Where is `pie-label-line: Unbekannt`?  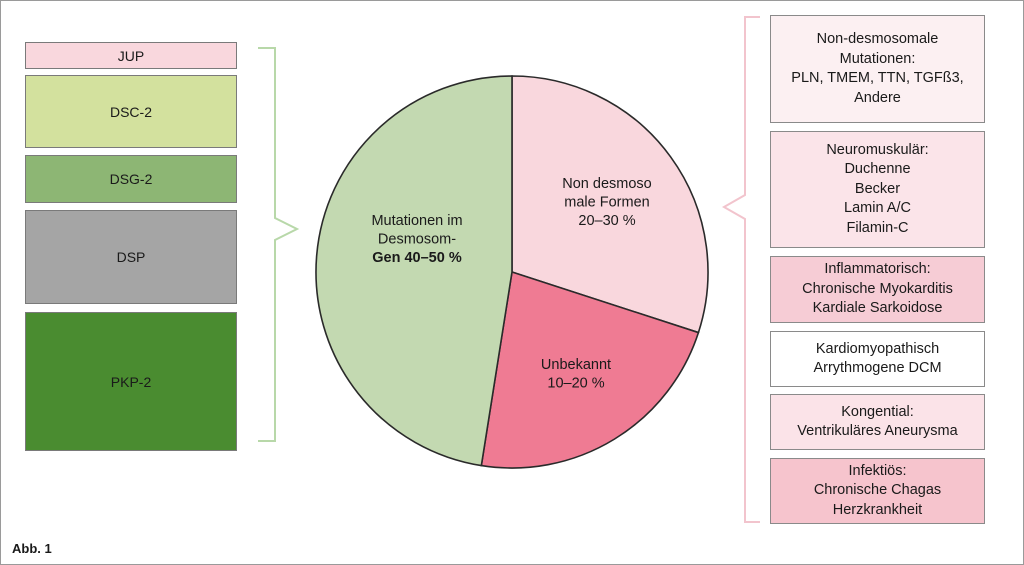 pie-label-line: Unbekannt is located at coordinates (576, 365).